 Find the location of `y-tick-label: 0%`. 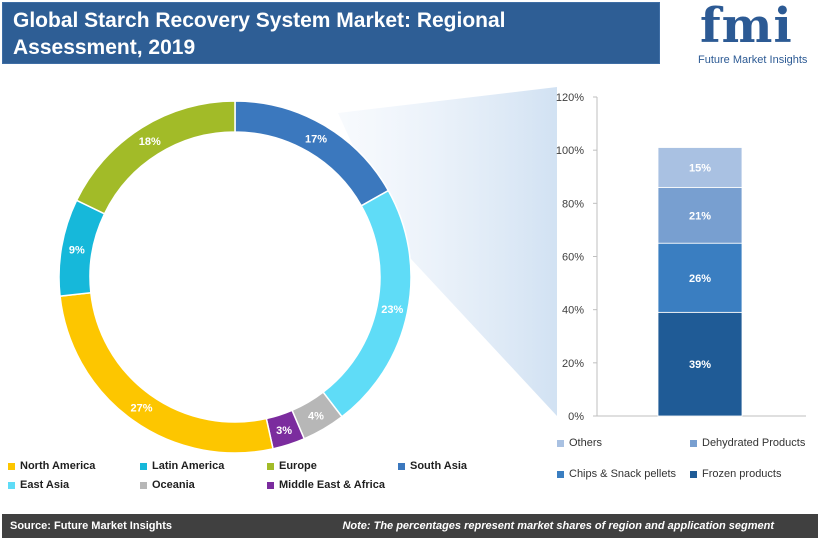

y-tick-label: 0% is located at coordinates (576, 417).